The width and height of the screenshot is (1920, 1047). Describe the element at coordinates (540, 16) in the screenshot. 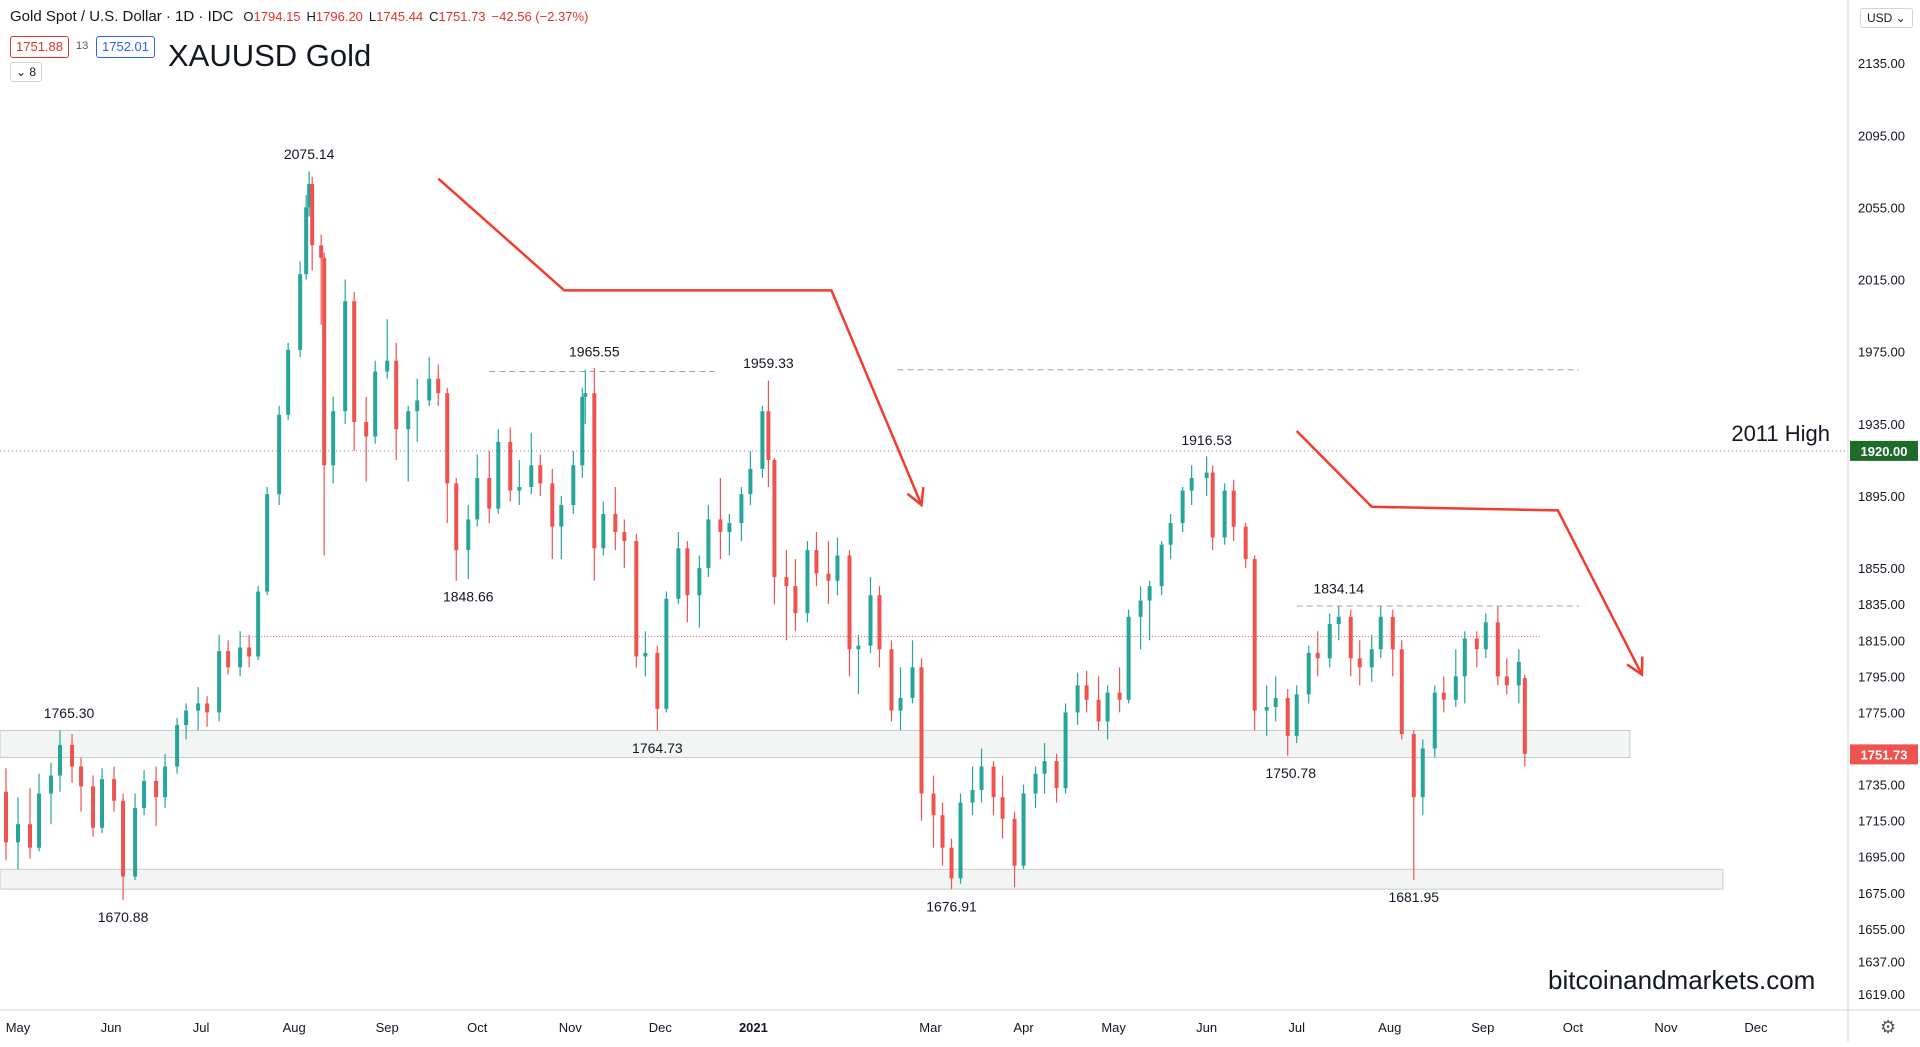

I see `change-value: −42.56 (−2.37%)` at that location.